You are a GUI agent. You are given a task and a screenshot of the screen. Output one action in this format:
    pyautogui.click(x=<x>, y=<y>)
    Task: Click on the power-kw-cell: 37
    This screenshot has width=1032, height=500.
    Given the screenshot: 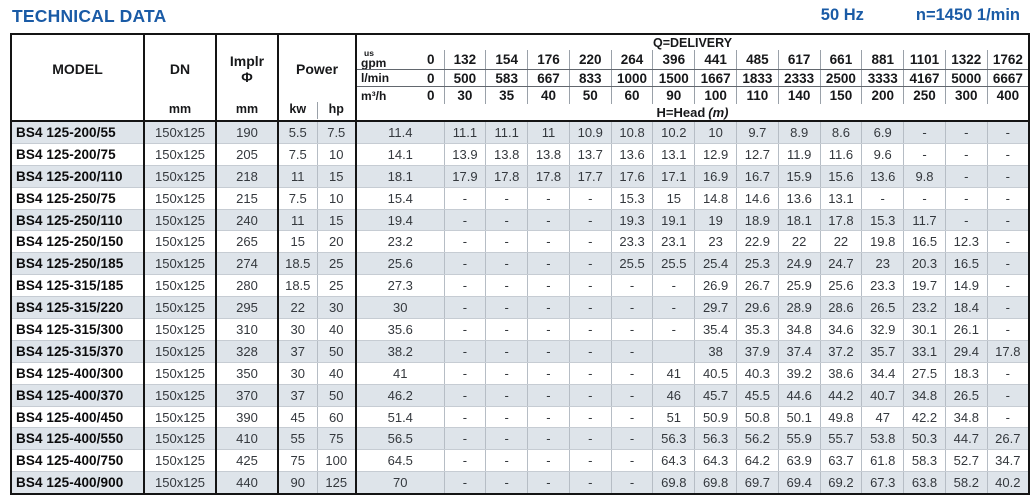 What is the action you would take?
    pyautogui.click(x=298, y=351)
    